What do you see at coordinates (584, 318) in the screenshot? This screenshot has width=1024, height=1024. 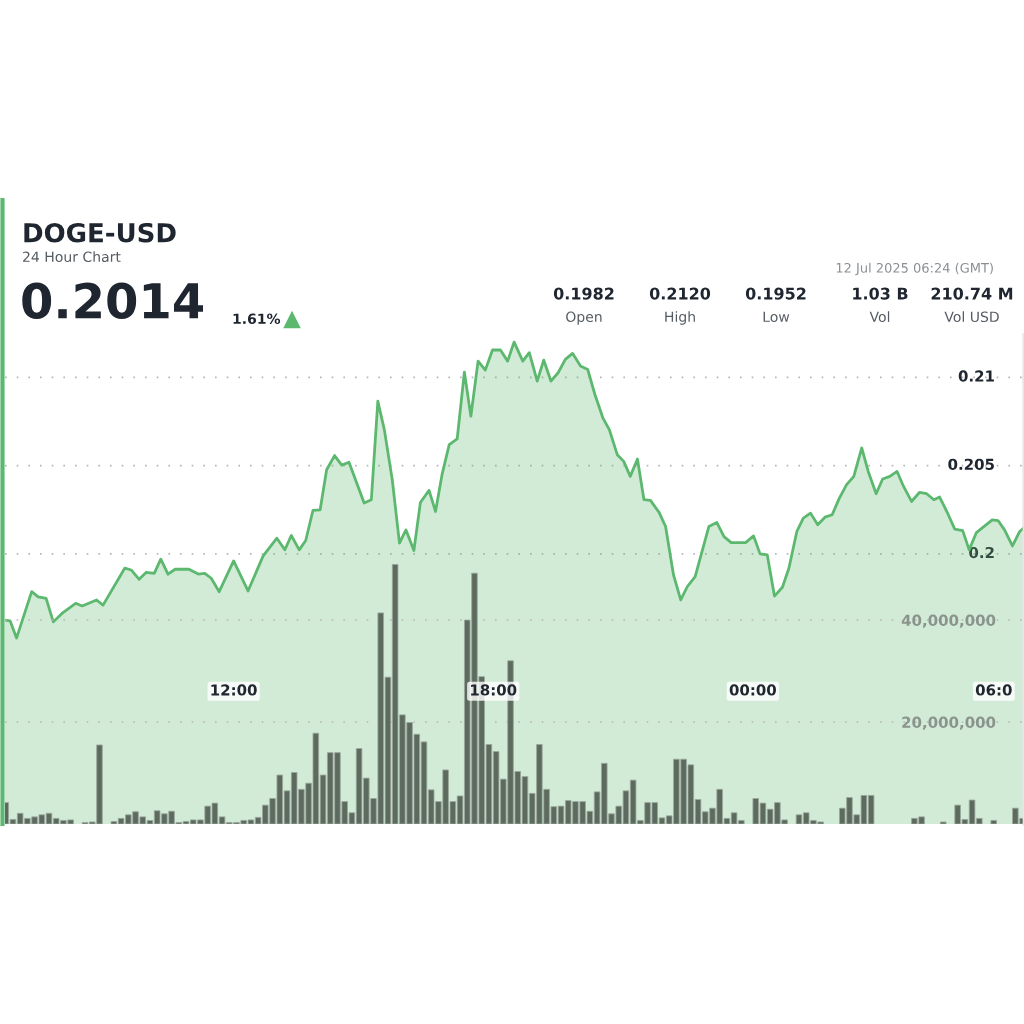 I see `text: Open` at bounding box center [584, 318].